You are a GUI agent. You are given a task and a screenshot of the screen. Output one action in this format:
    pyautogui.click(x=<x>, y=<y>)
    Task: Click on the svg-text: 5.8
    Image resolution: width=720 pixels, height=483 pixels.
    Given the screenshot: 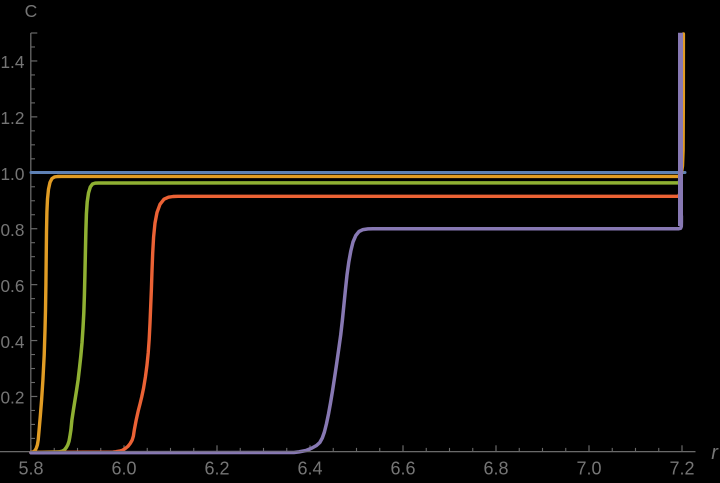 What is the action you would take?
    pyautogui.click(x=30, y=468)
    